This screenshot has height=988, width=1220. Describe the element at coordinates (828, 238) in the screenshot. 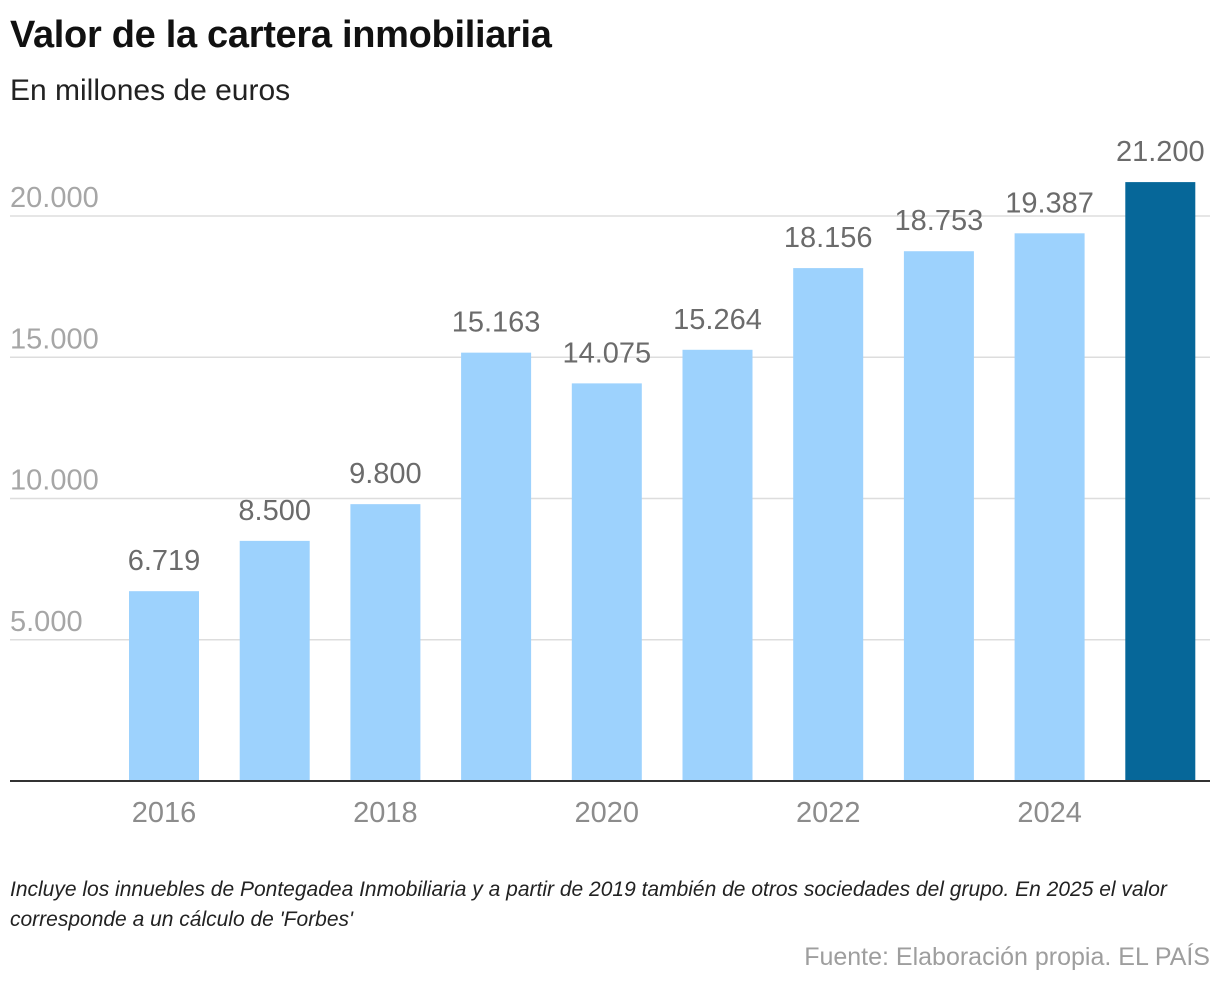

I see `bar-value-label: 18.156` at that location.